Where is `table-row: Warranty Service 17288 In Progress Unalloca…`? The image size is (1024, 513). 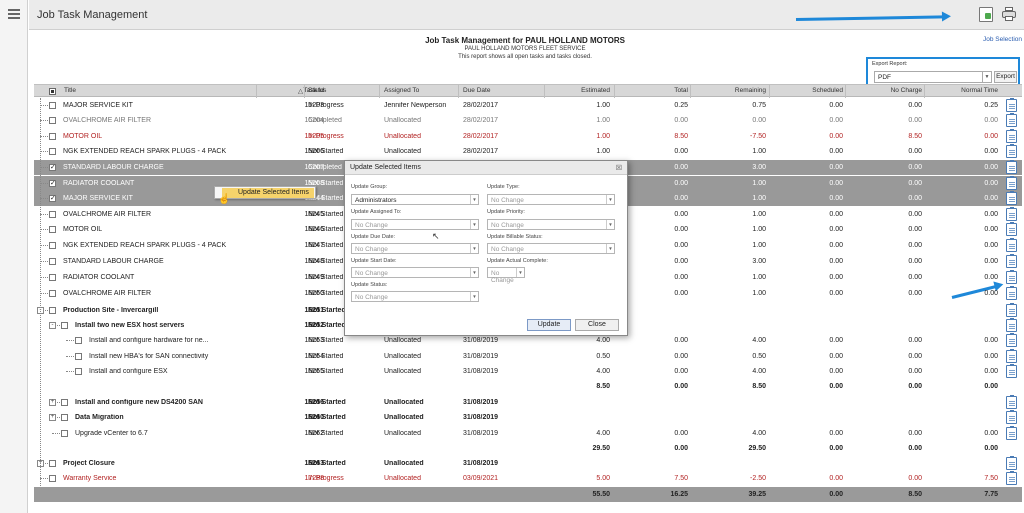 table-row: Warranty Service 17288 In Progress Unalloca… is located at coordinates (528, 478).